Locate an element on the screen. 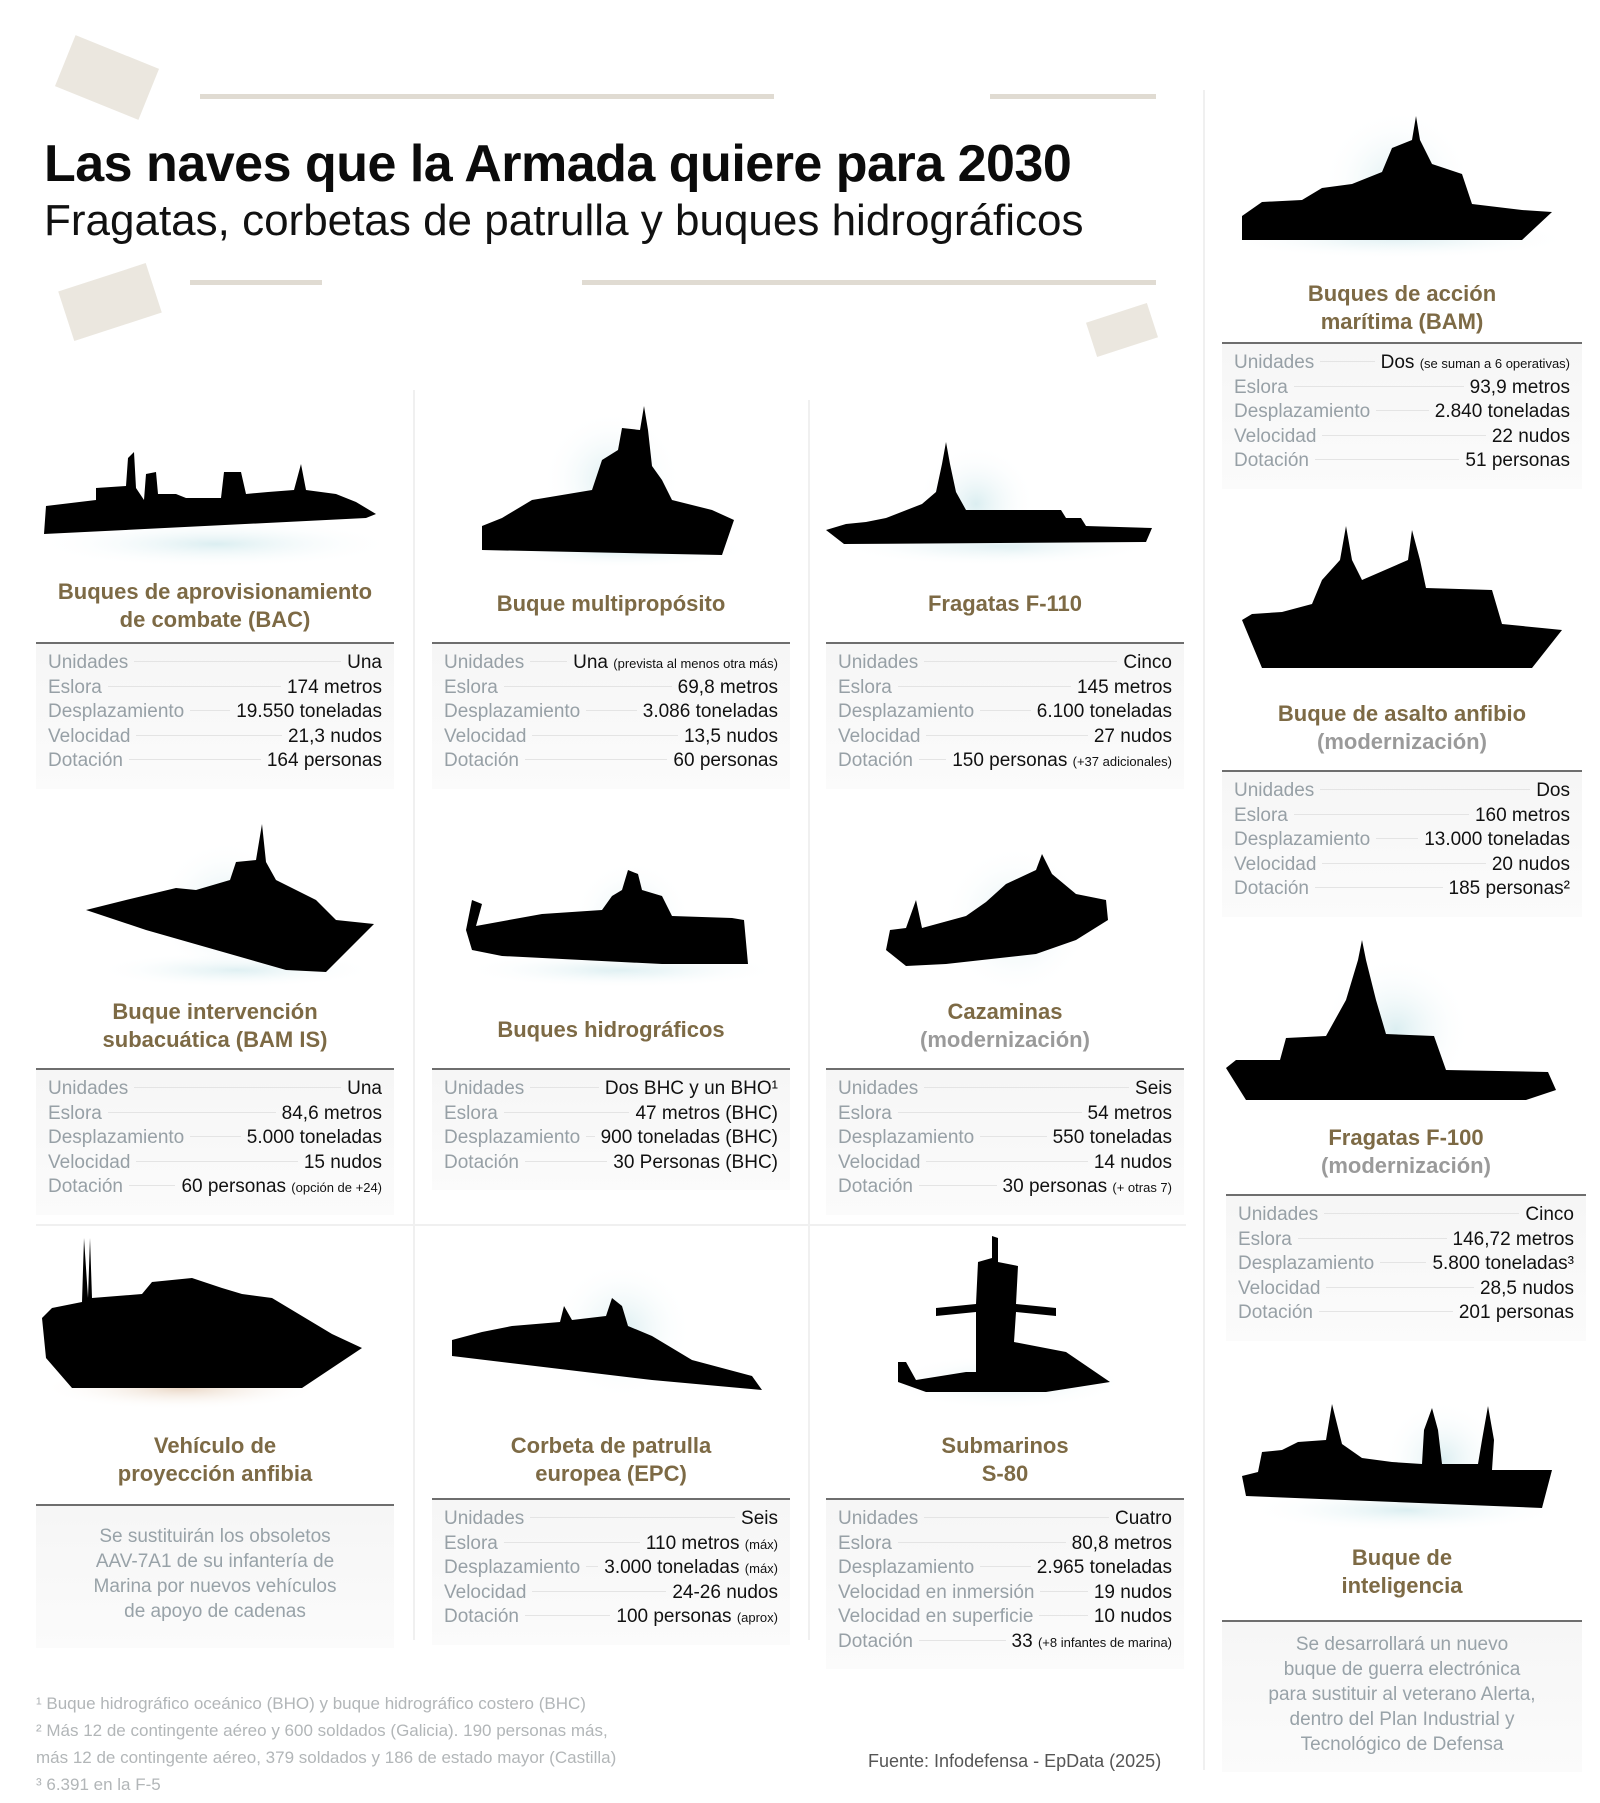 This screenshot has height=1803, width=1600. stat-label: Eslora is located at coordinates (471, 1543).